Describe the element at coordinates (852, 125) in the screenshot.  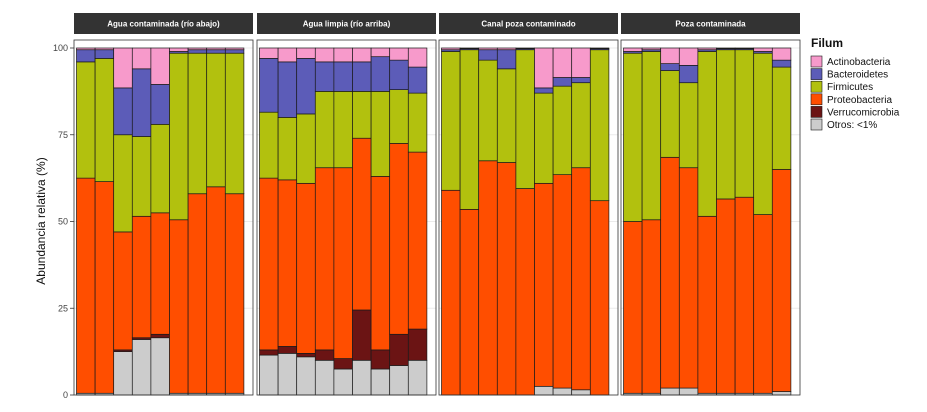
I see `legend-label: Otros: <1%` at that location.